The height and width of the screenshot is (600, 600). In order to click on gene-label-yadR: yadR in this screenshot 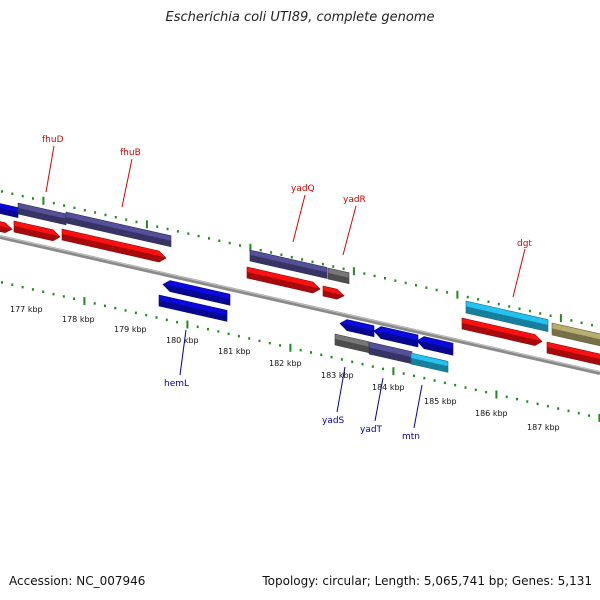, I will do `click(354, 200)`.